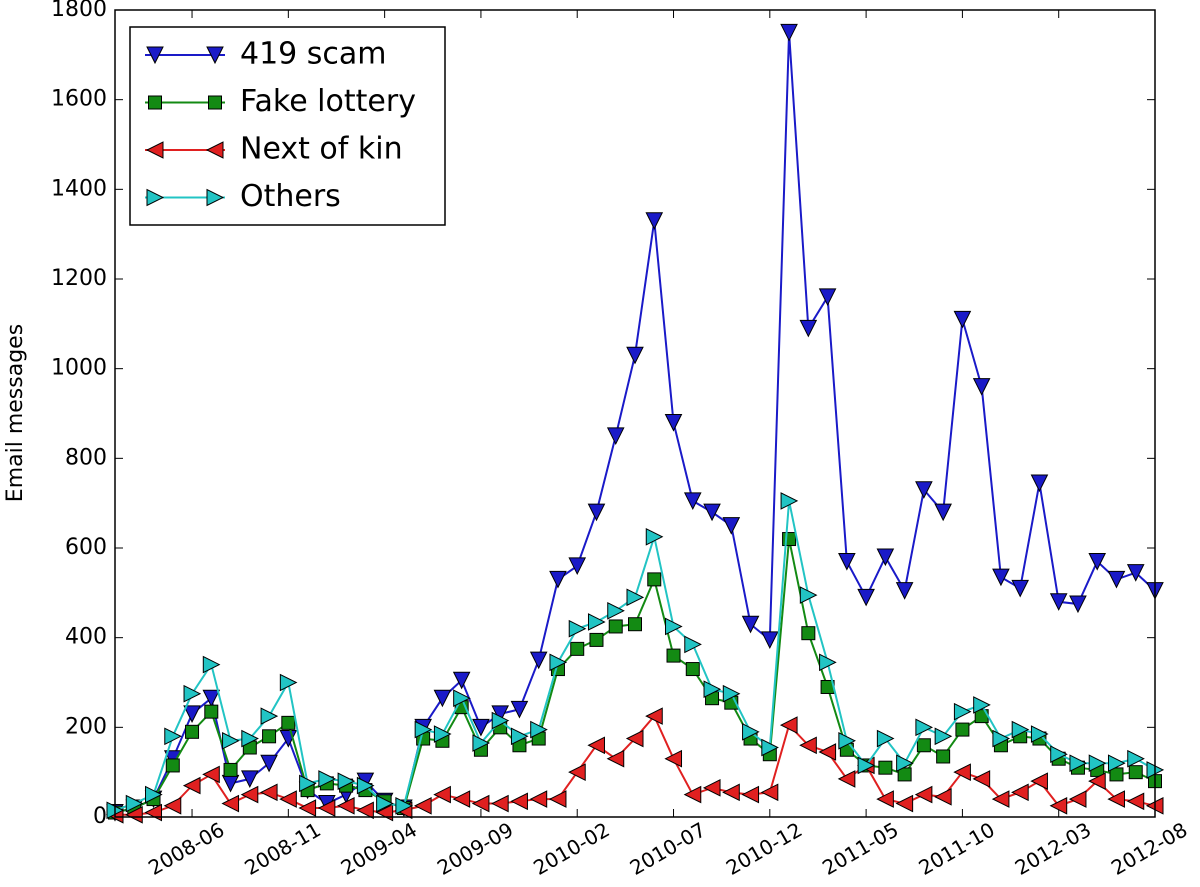  Describe the element at coordinates (956, 848) in the screenshot. I see `x-tick-label: 2011-10` at that location.